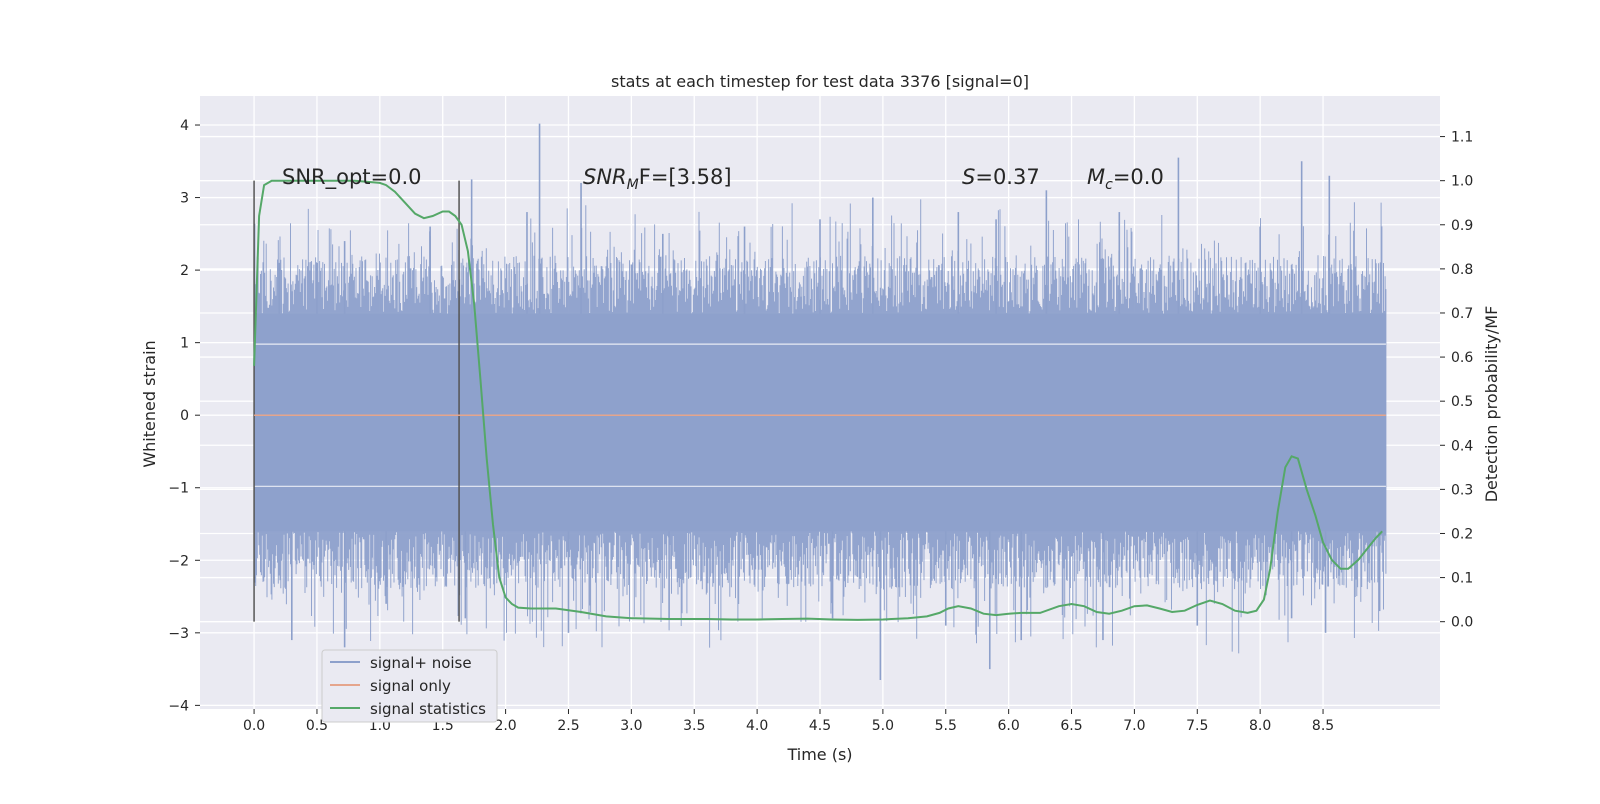  What do you see at coordinates (1462, 314) in the screenshot?
I see `y-right-tick-label: 0.7` at bounding box center [1462, 314].